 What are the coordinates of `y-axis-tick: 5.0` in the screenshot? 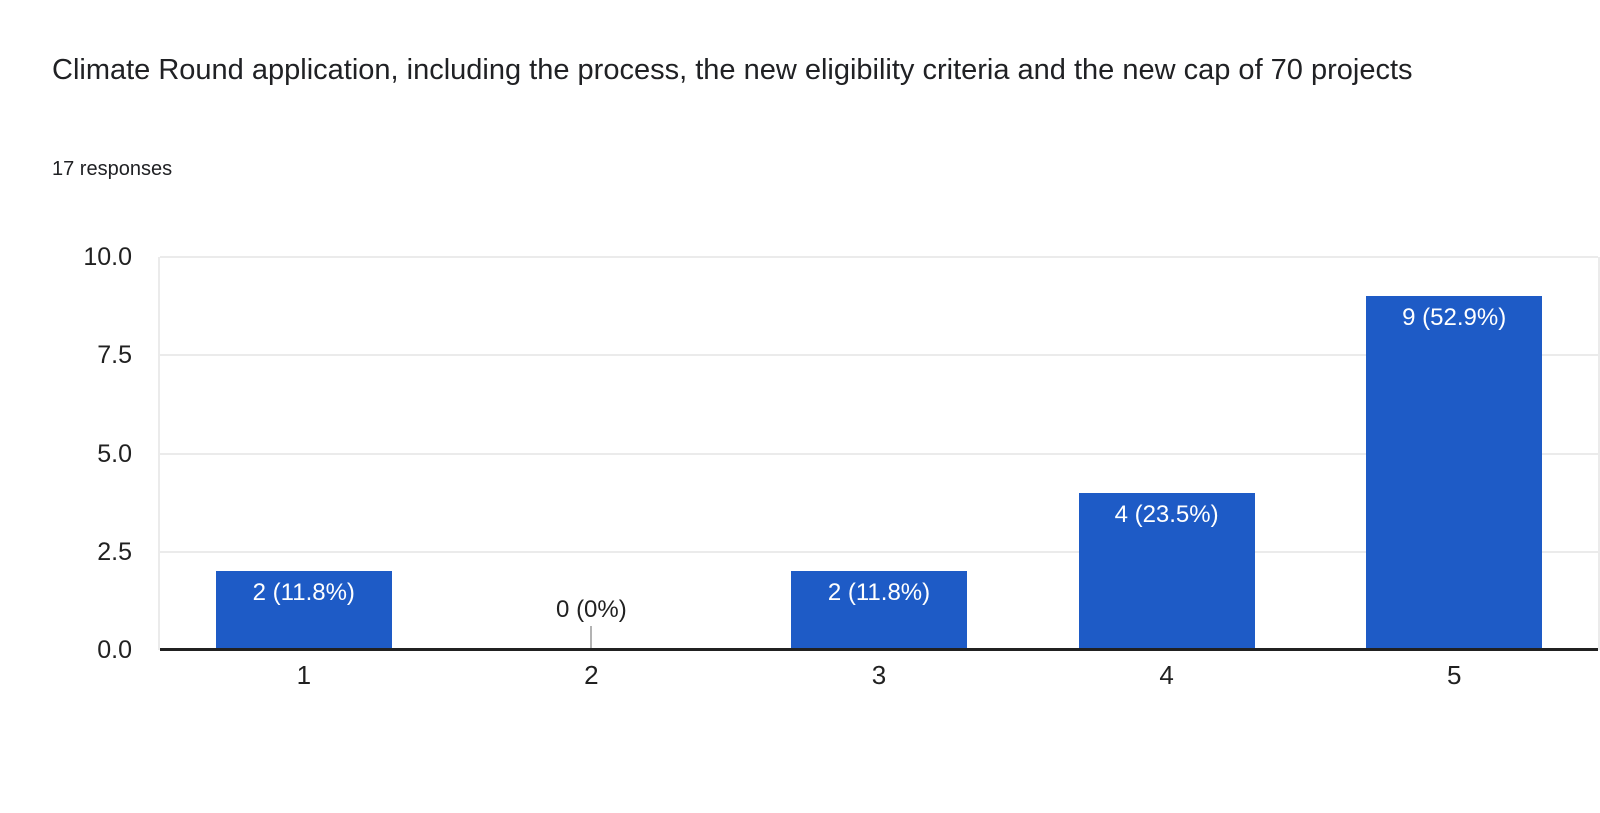 It's located at (114, 453).